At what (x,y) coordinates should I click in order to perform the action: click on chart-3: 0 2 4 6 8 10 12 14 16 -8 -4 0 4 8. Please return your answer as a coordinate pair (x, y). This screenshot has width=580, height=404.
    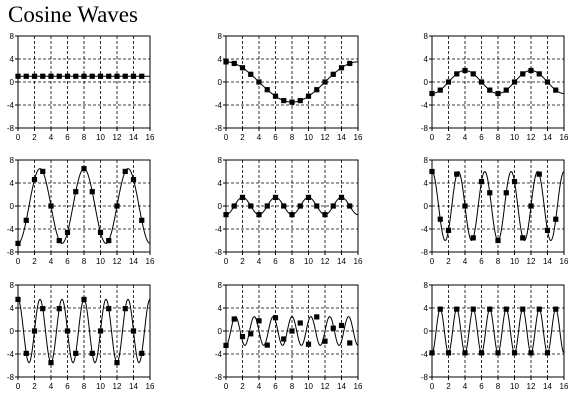
    Looking at the image, I should click on (495, 87).